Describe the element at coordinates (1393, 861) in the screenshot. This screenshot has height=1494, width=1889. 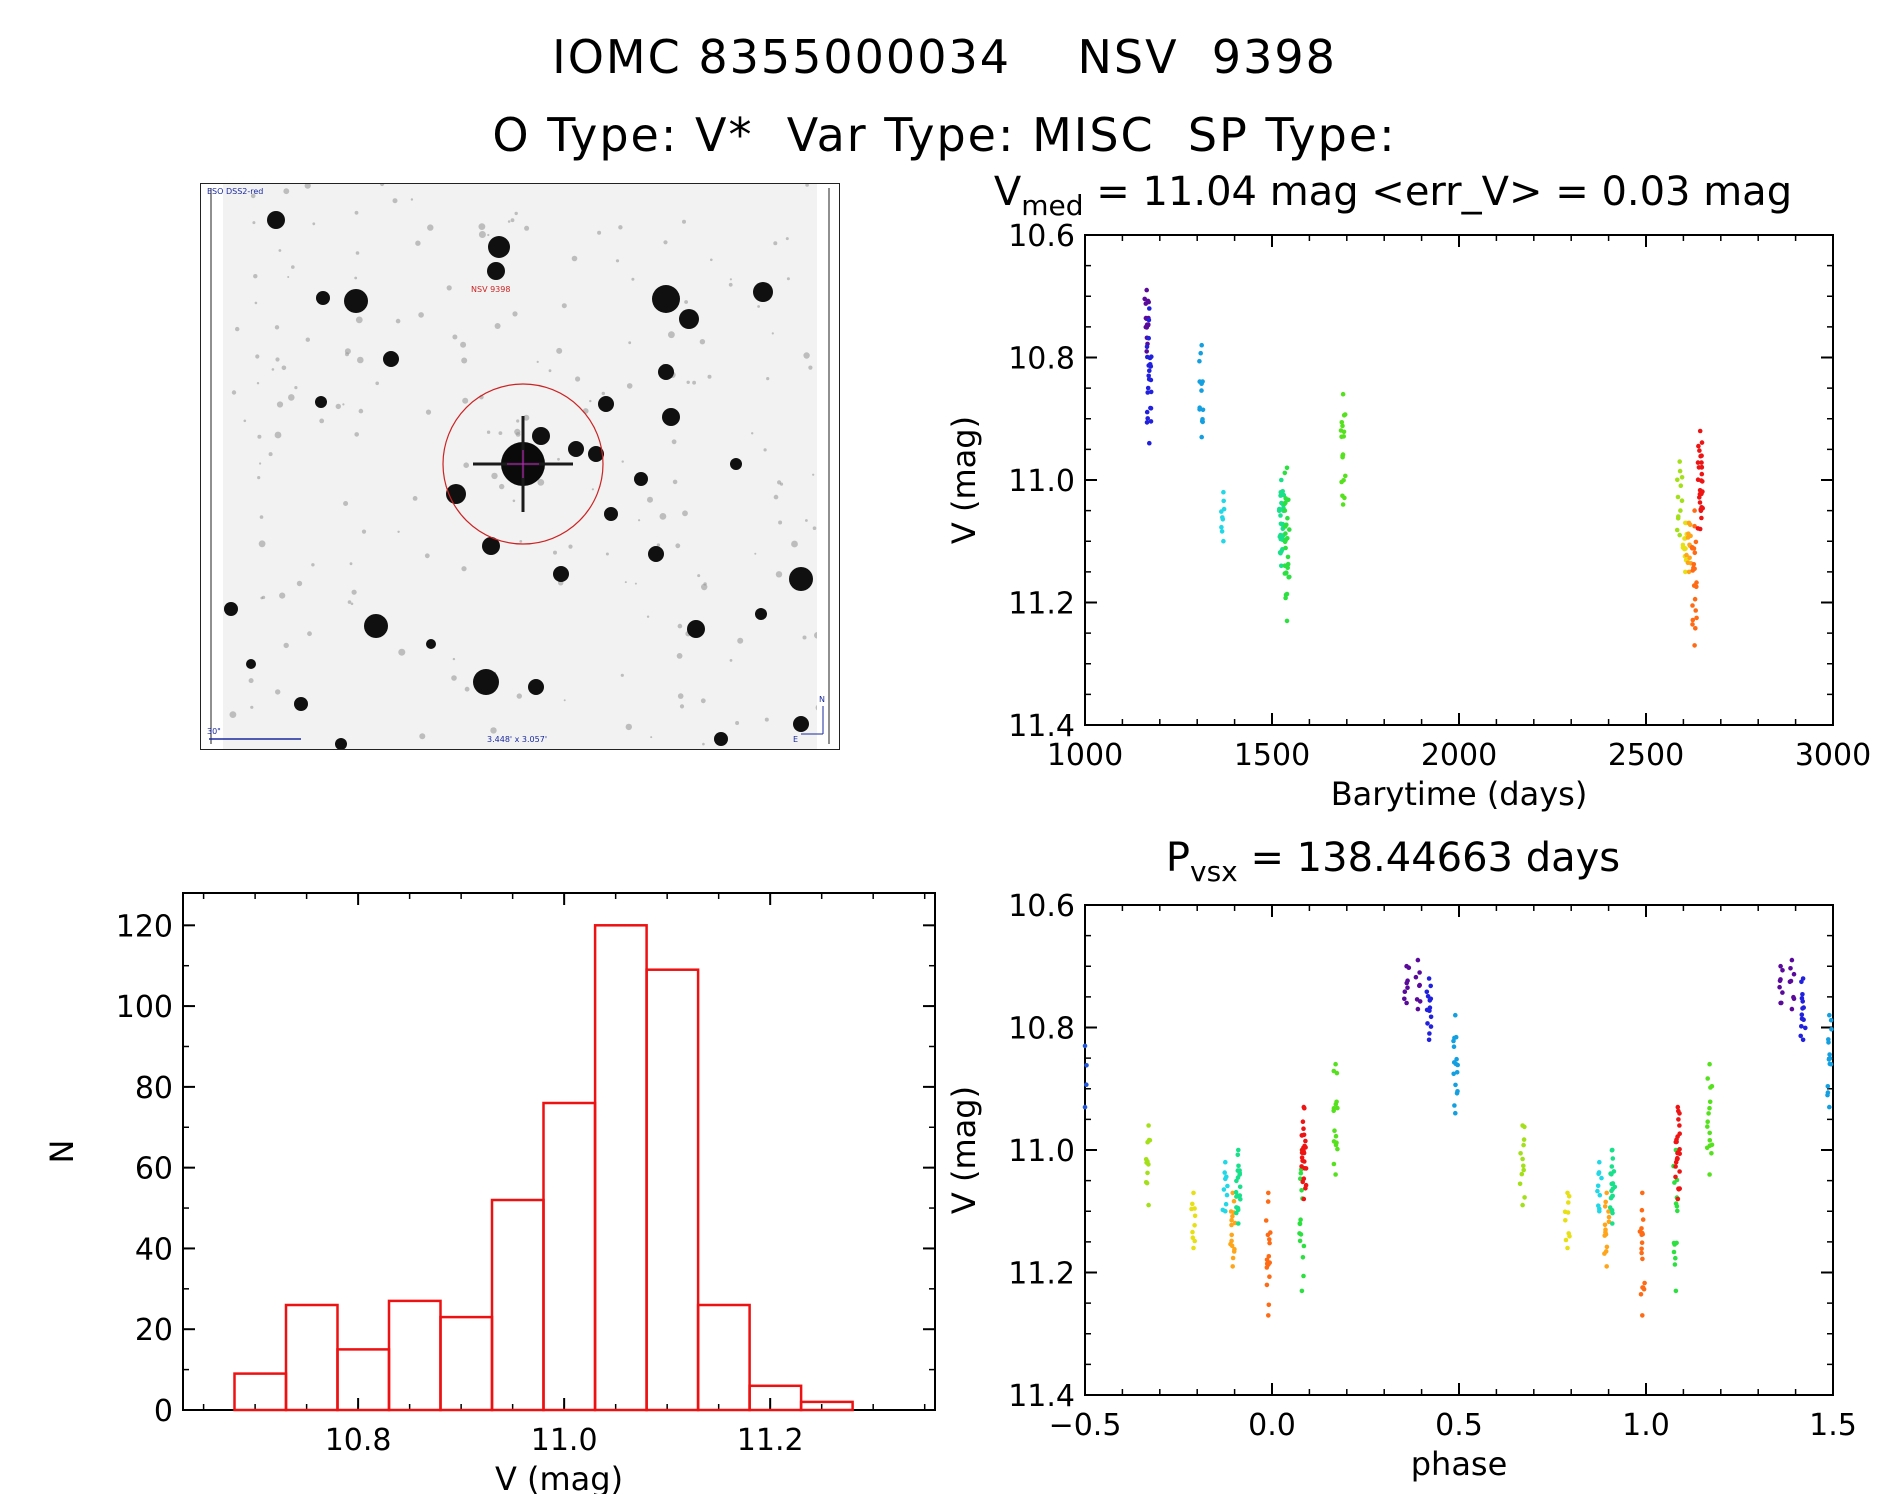
I see `phased-title: Pvsx = 138.44663 days` at that location.